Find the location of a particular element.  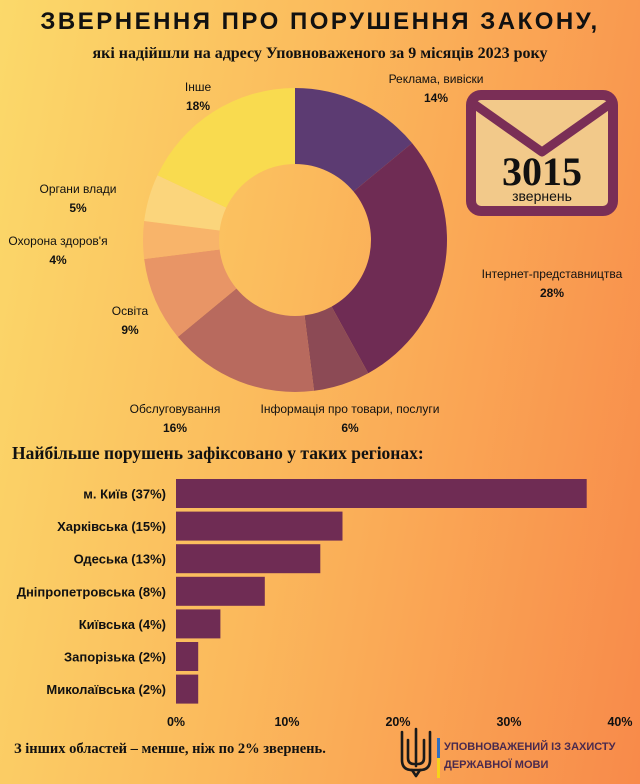

x-tick-label-1: 10% is located at coordinates (286, 722).